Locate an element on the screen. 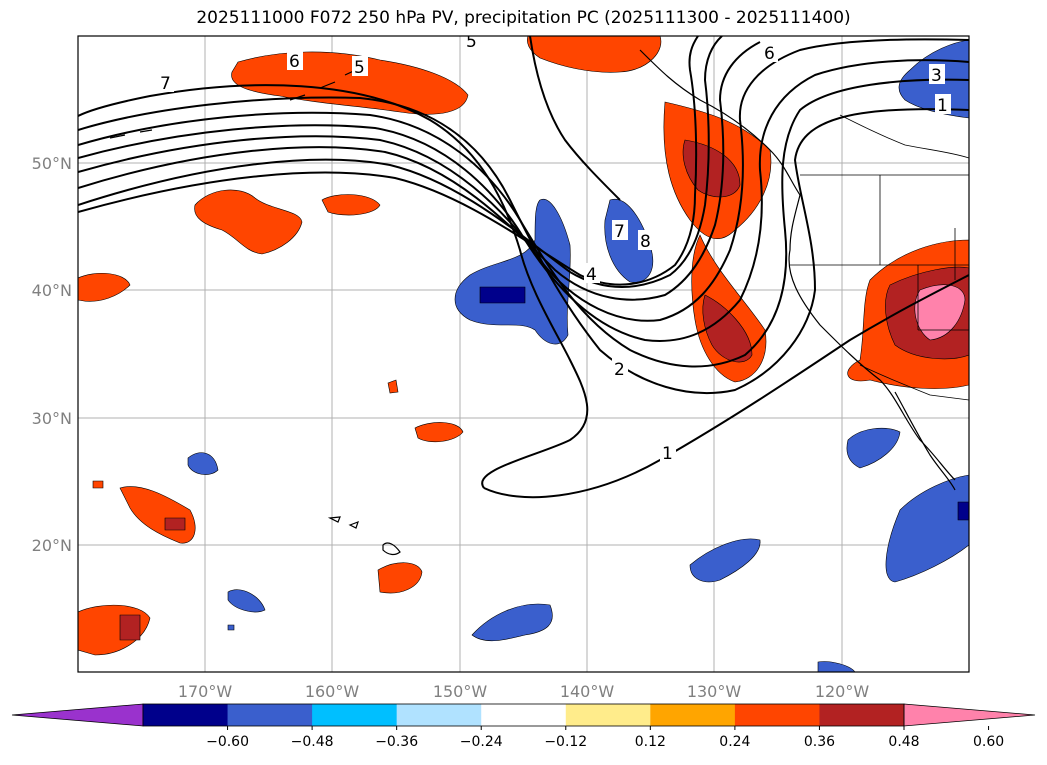 The height and width of the screenshot is (765, 1047). contour-label-2-center: 2 is located at coordinates (619, 370).